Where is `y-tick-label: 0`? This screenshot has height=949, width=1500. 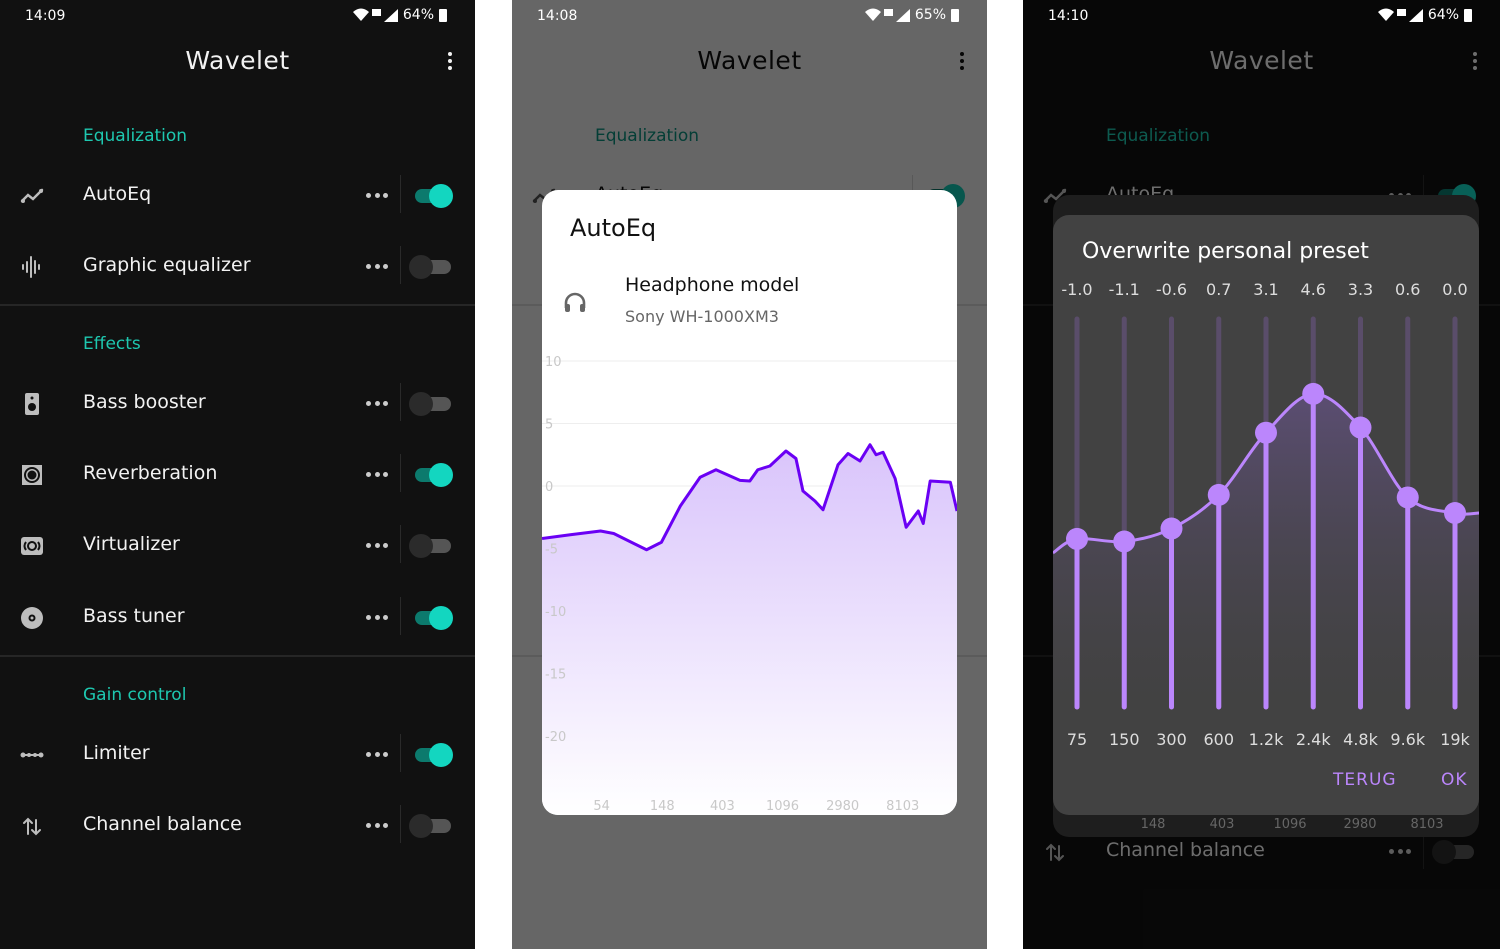 y-tick-label: 0 is located at coordinates (549, 487).